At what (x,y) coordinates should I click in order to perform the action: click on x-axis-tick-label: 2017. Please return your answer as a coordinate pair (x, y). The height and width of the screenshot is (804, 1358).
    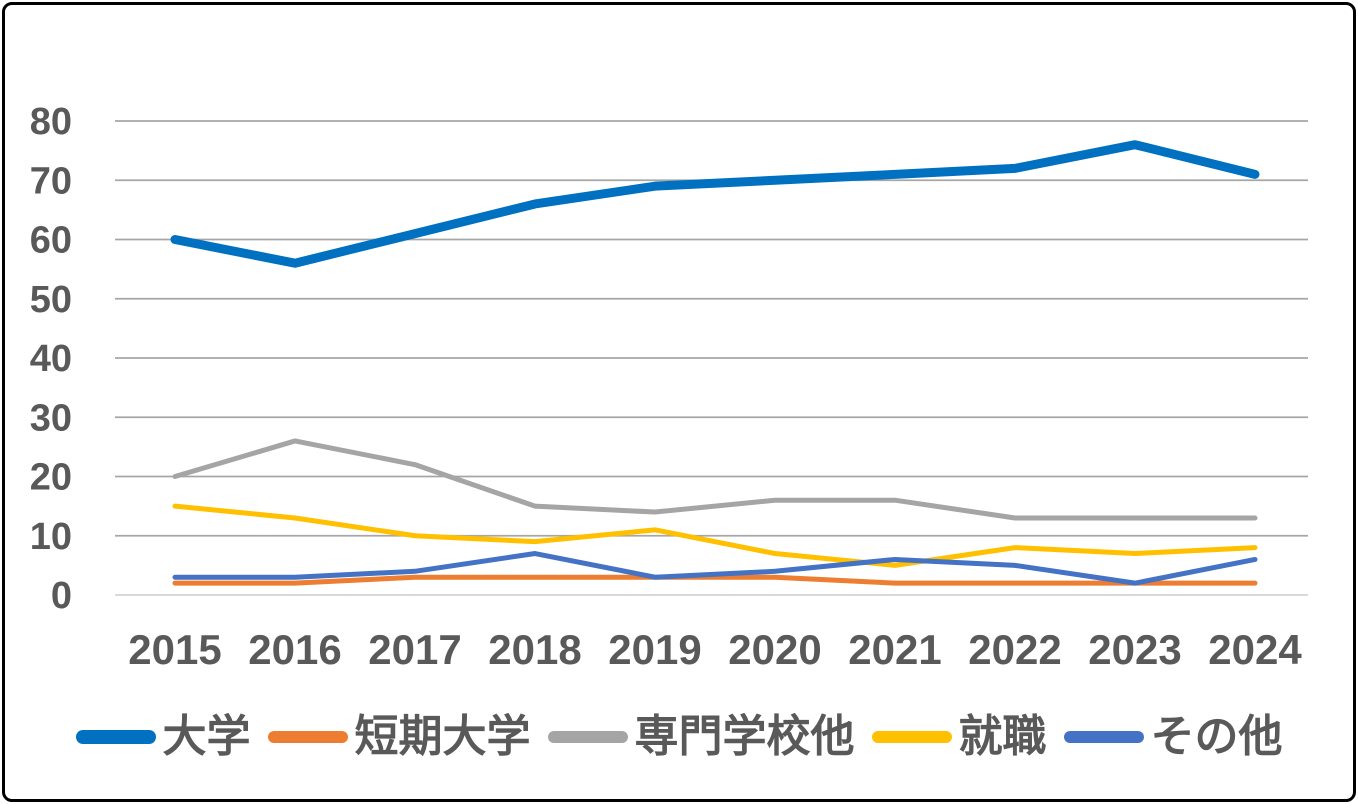
    Looking at the image, I should click on (414, 649).